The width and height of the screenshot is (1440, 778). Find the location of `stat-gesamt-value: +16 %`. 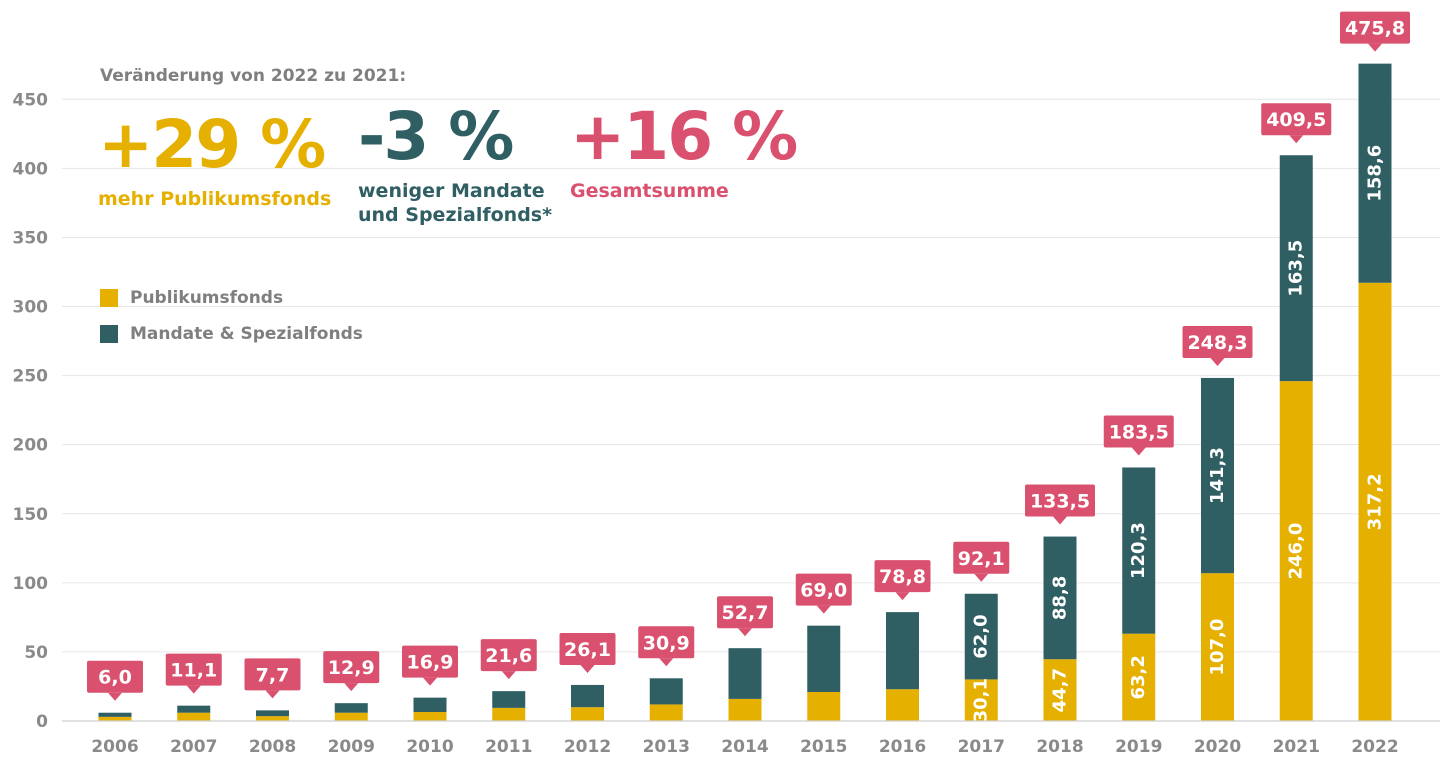

stat-gesamt-value: +16 % is located at coordinates (684, 136).